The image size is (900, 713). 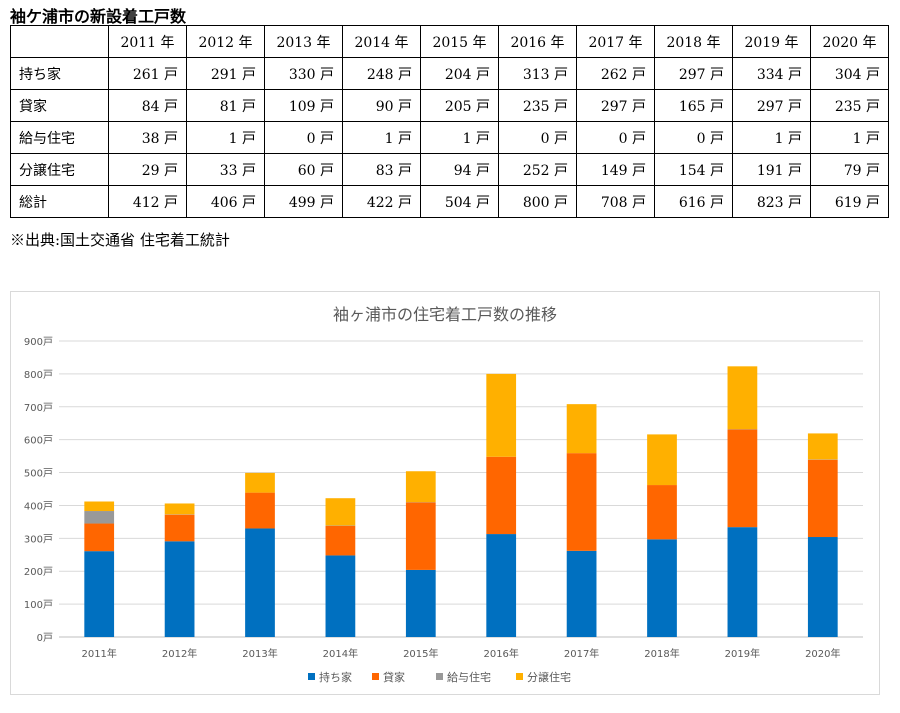 I want to click on table-cell: 313 戸, so click(x=537, y=73).